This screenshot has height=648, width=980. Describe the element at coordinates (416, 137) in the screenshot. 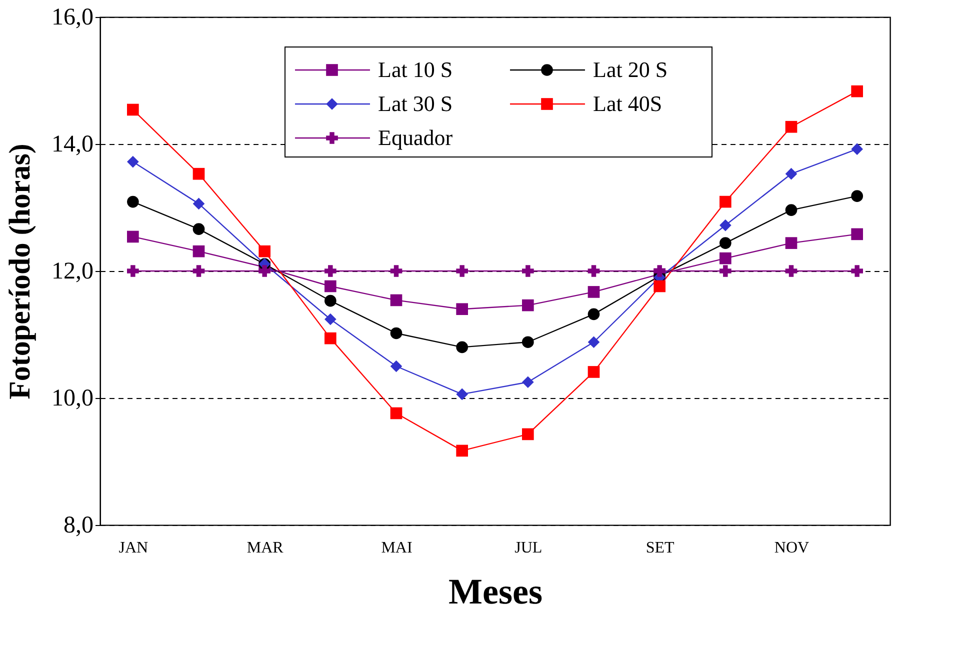

I see `legend-label: Equador` at that location.